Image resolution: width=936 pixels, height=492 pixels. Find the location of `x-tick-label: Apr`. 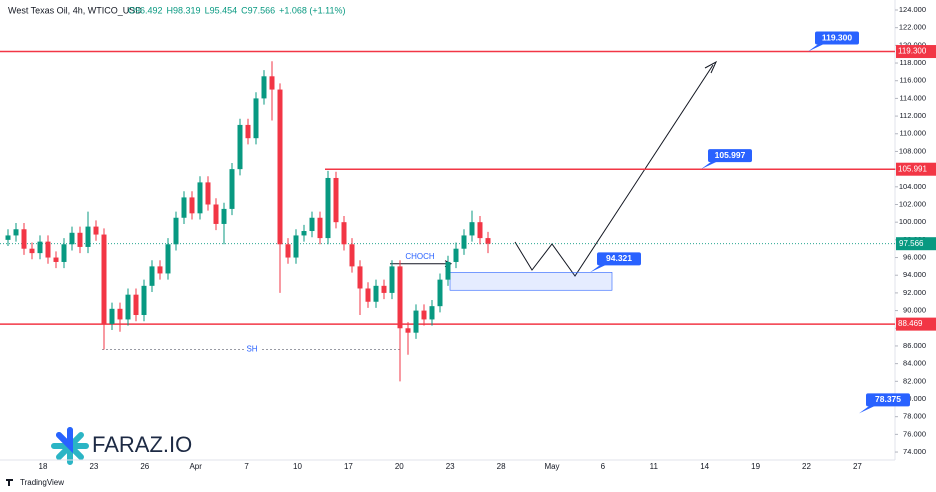

x-tick-label: Apr is located at coordinates (195, 466).